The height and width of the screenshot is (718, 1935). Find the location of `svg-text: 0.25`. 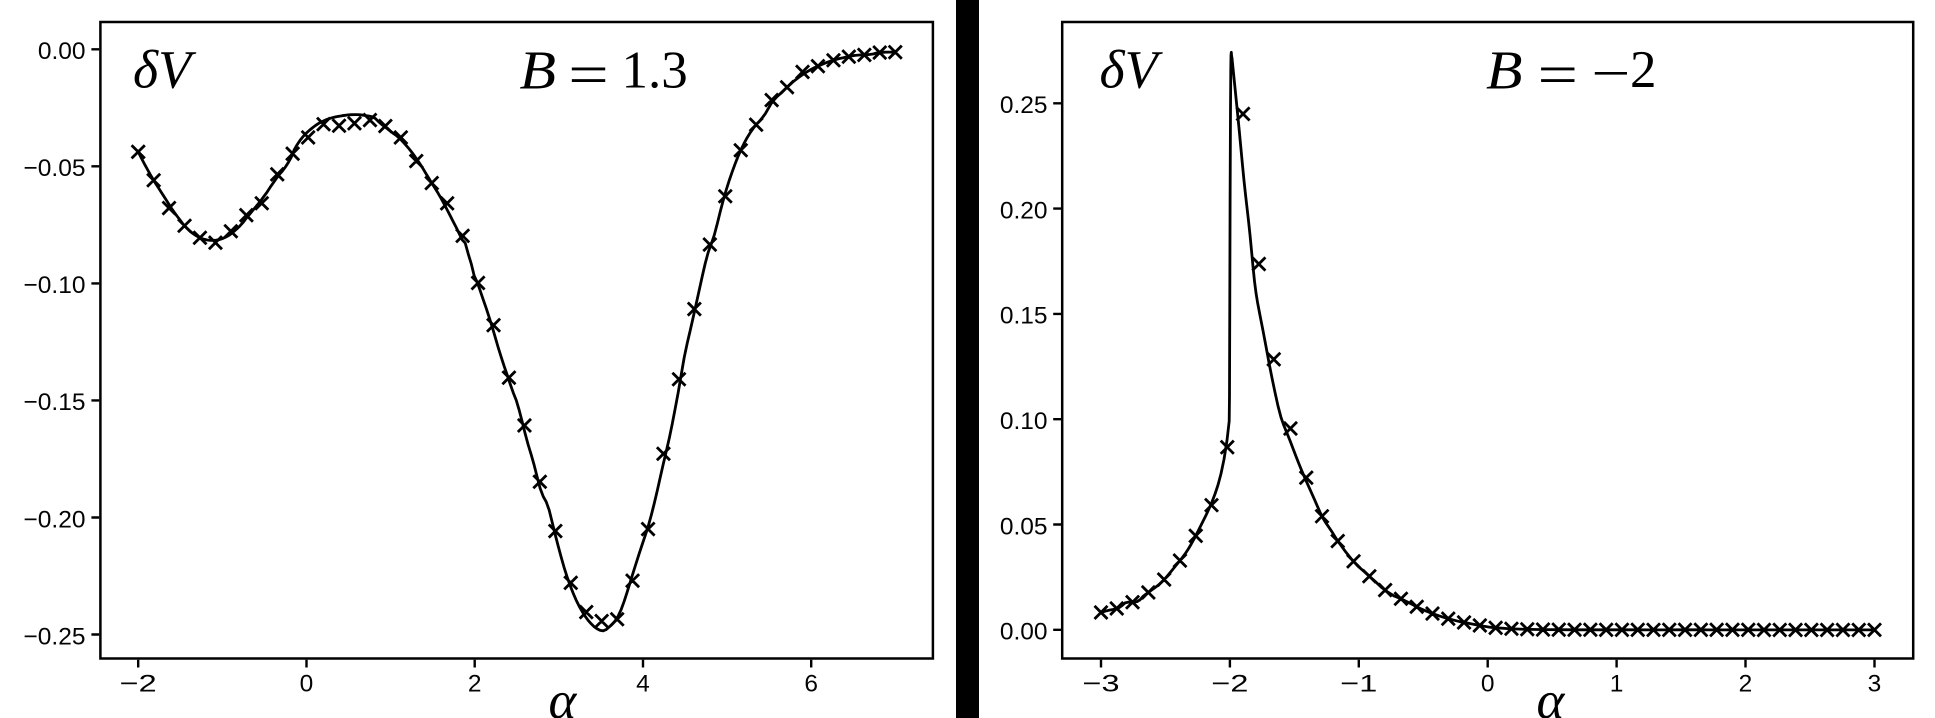

svg-text: 0.25 is located at coordinates (1024, 105).